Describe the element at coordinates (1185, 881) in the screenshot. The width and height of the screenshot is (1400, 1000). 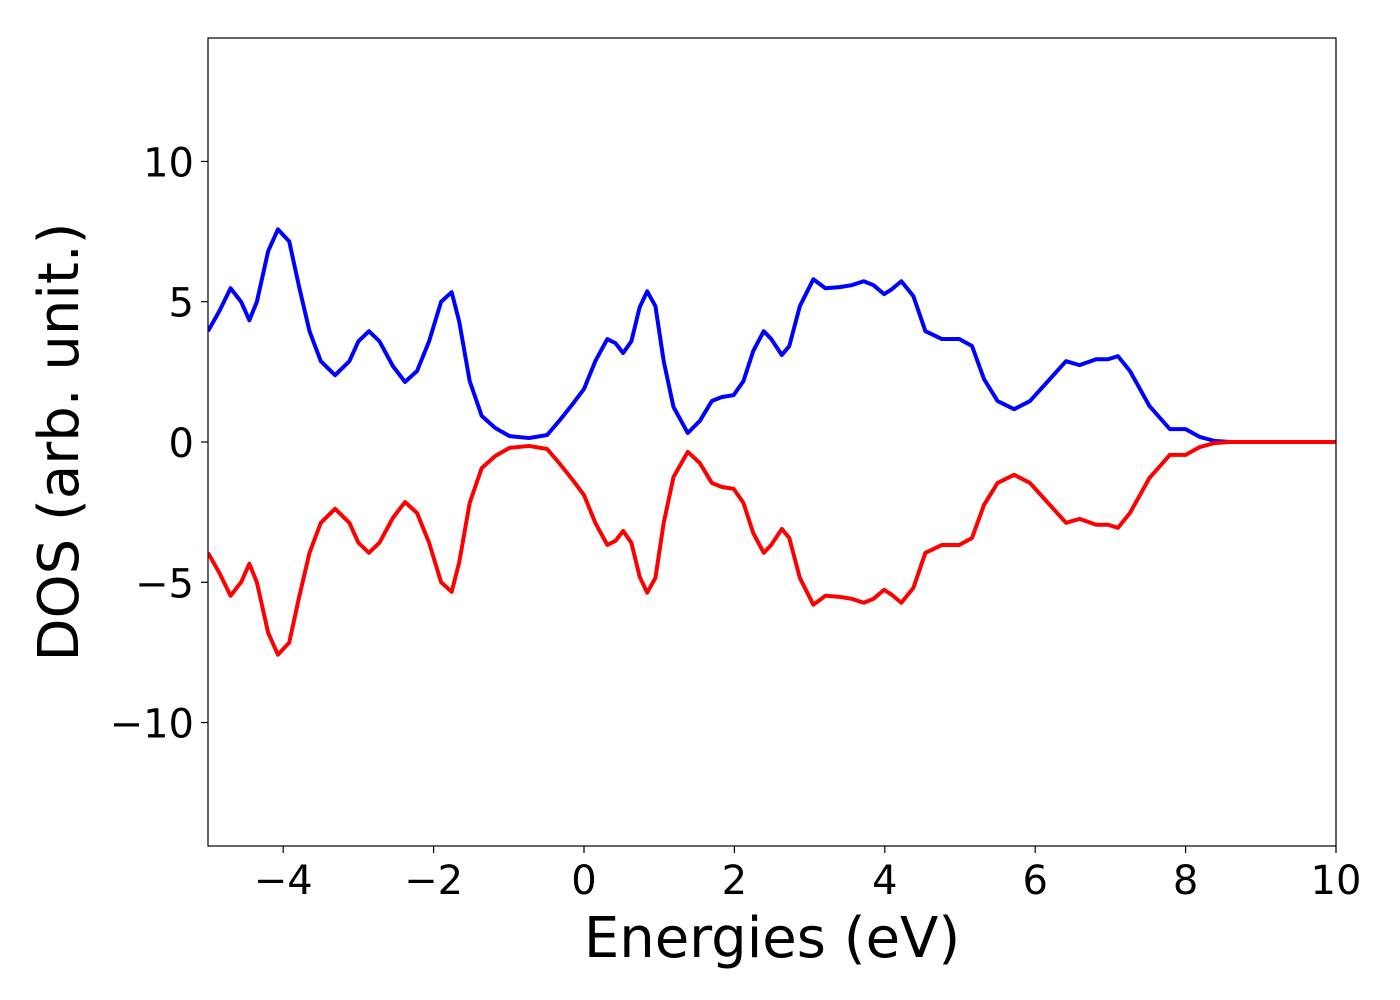
I see `x-tick-label: 8` at that location.